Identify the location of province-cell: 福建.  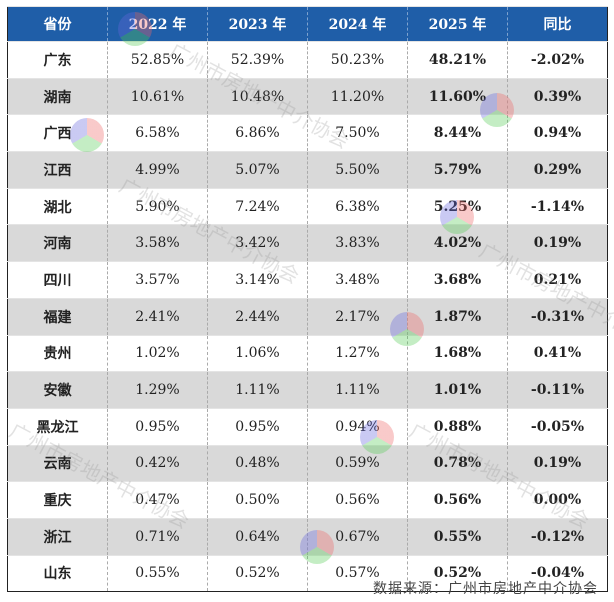
(57, 316).